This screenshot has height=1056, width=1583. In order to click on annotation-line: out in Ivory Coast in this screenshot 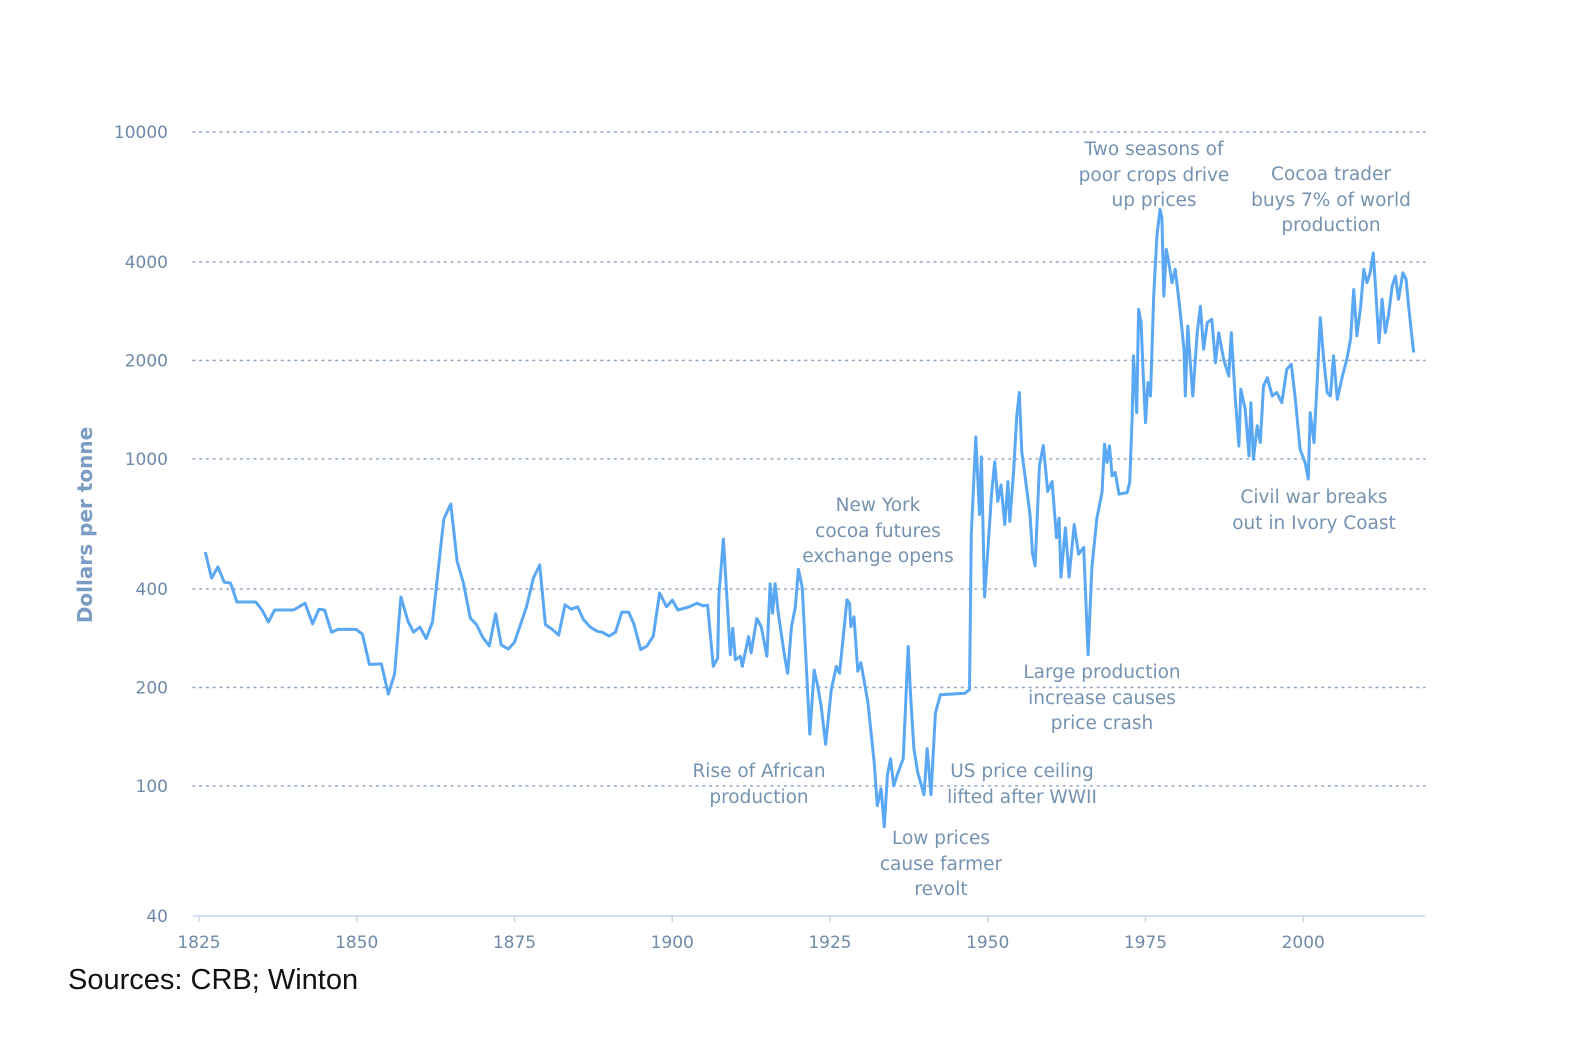, I will do `click(1314, 523)`.